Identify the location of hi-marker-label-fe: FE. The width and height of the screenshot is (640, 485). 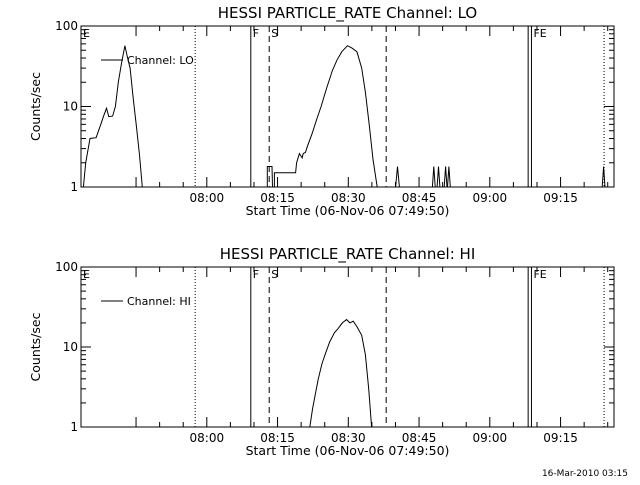
(539, 274).